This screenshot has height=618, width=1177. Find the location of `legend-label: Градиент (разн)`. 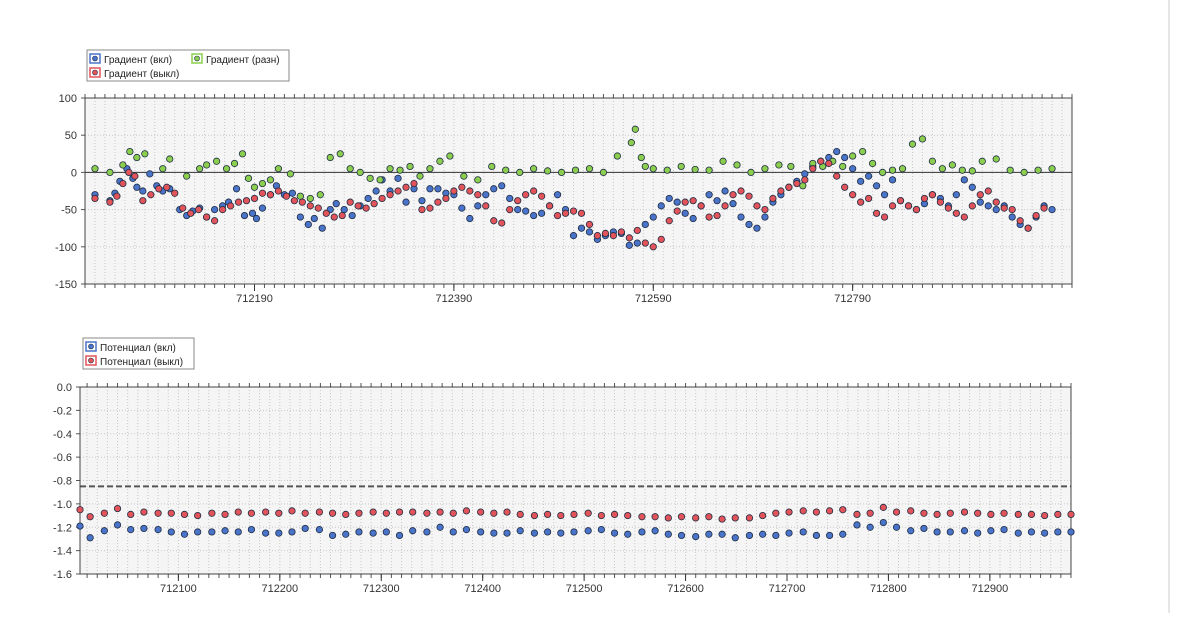

legend-label: Градиент (разн) is located at coordinates (243, 60).